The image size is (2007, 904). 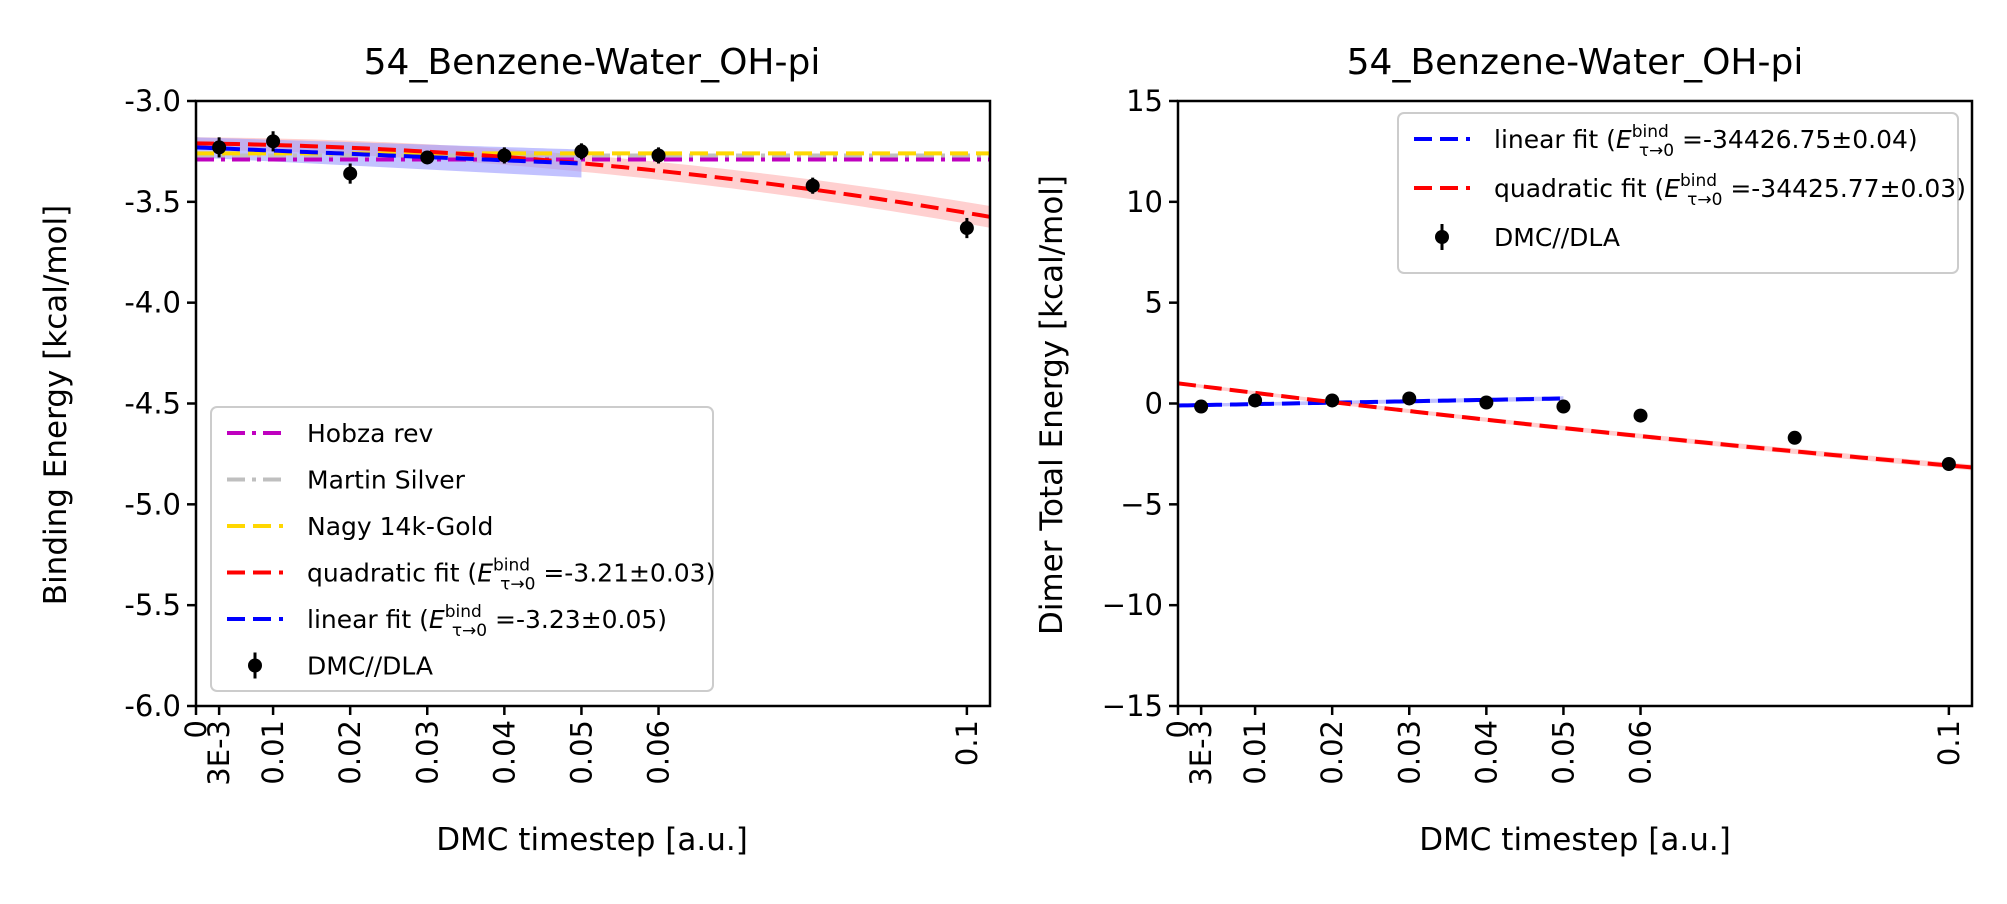 What do you see at coordinates (427, 752) in the screenshot?
I see `left-x-tick-label: 0.03` at bounding box center [427, 752].